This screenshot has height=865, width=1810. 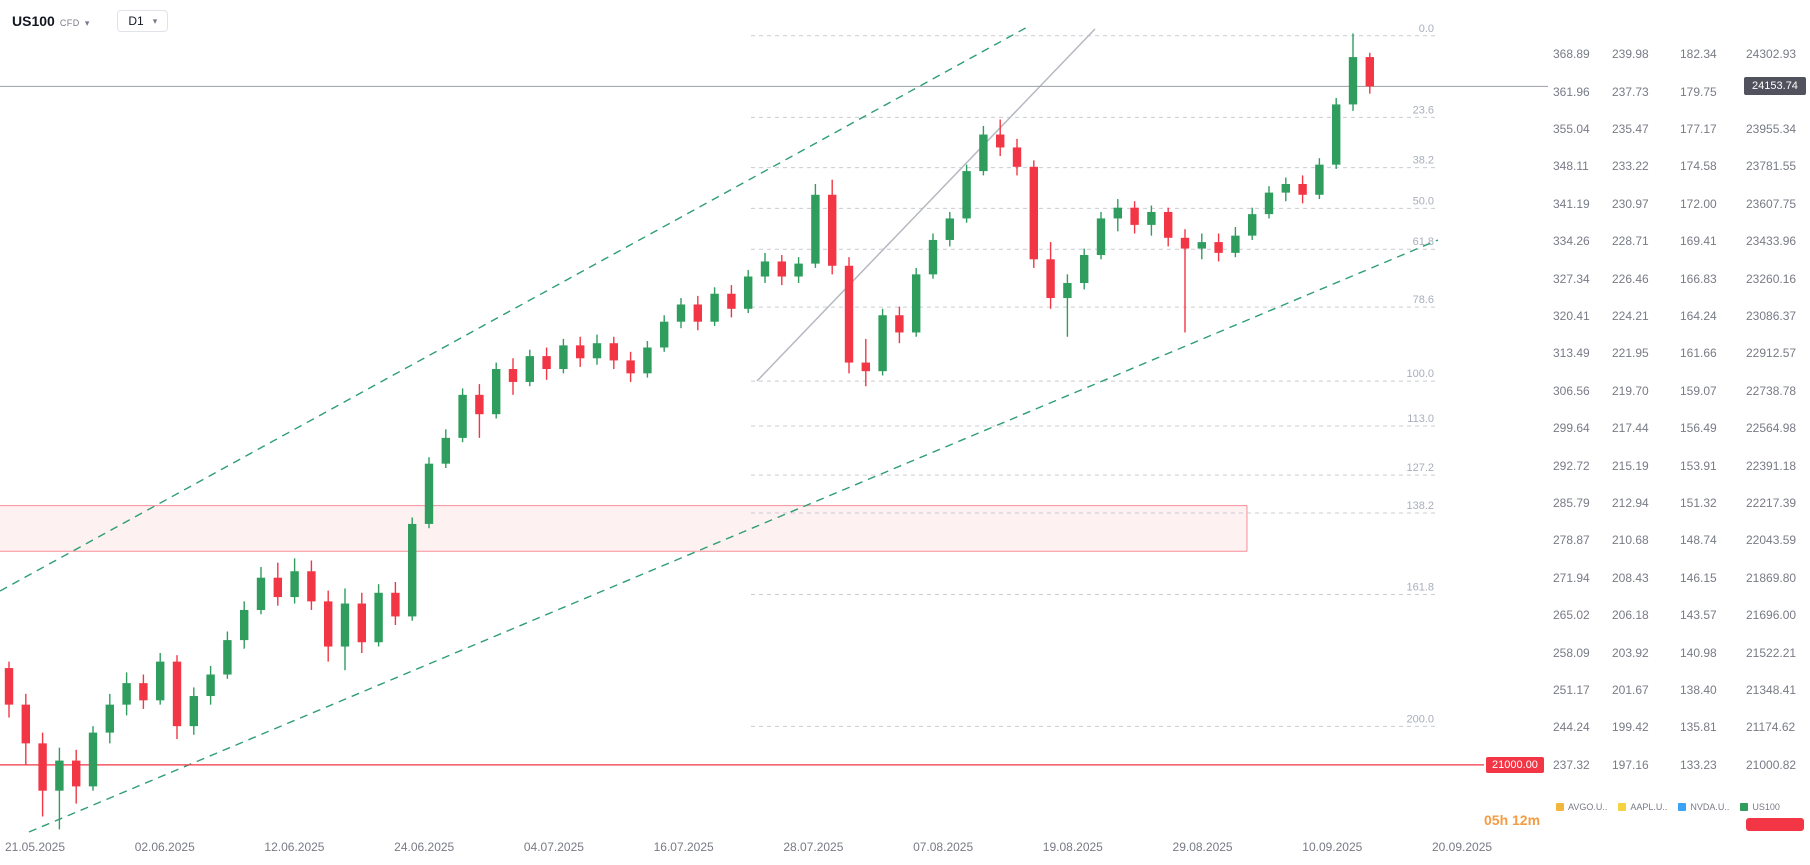 I want to click on fib-level-label: 127.2, so click(x=1420, y=468).